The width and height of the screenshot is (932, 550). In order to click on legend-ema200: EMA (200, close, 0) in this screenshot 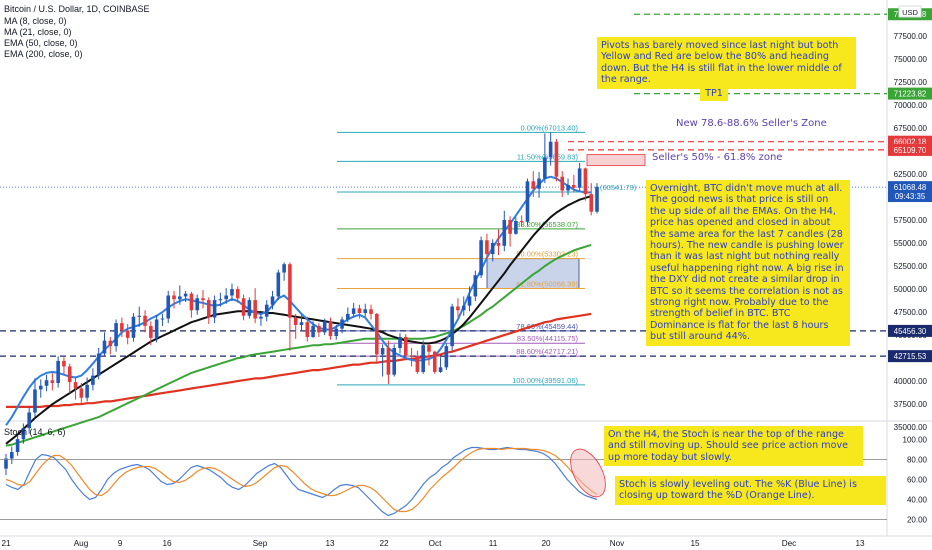, I will do `click(43, 54)`.